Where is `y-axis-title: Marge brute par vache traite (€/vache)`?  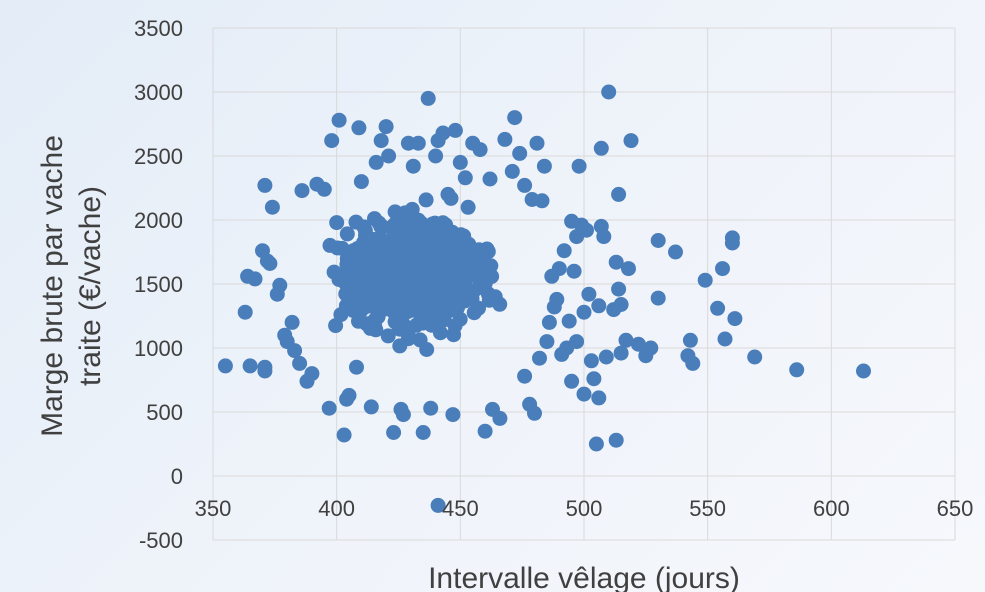
y-axis-title: Marge brute par vache traite (€/vache) is located at coordinates (71, 286).